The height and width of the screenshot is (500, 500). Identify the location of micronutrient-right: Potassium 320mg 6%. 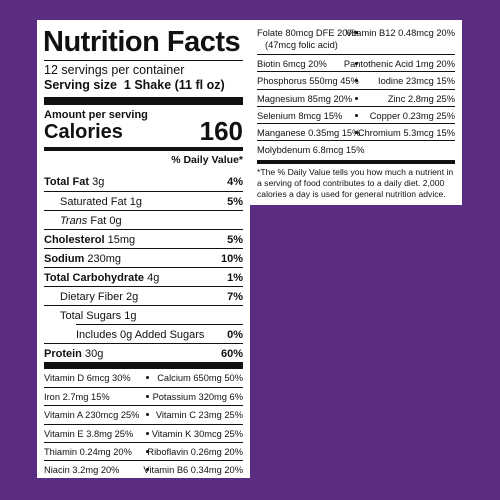
(197, 397).